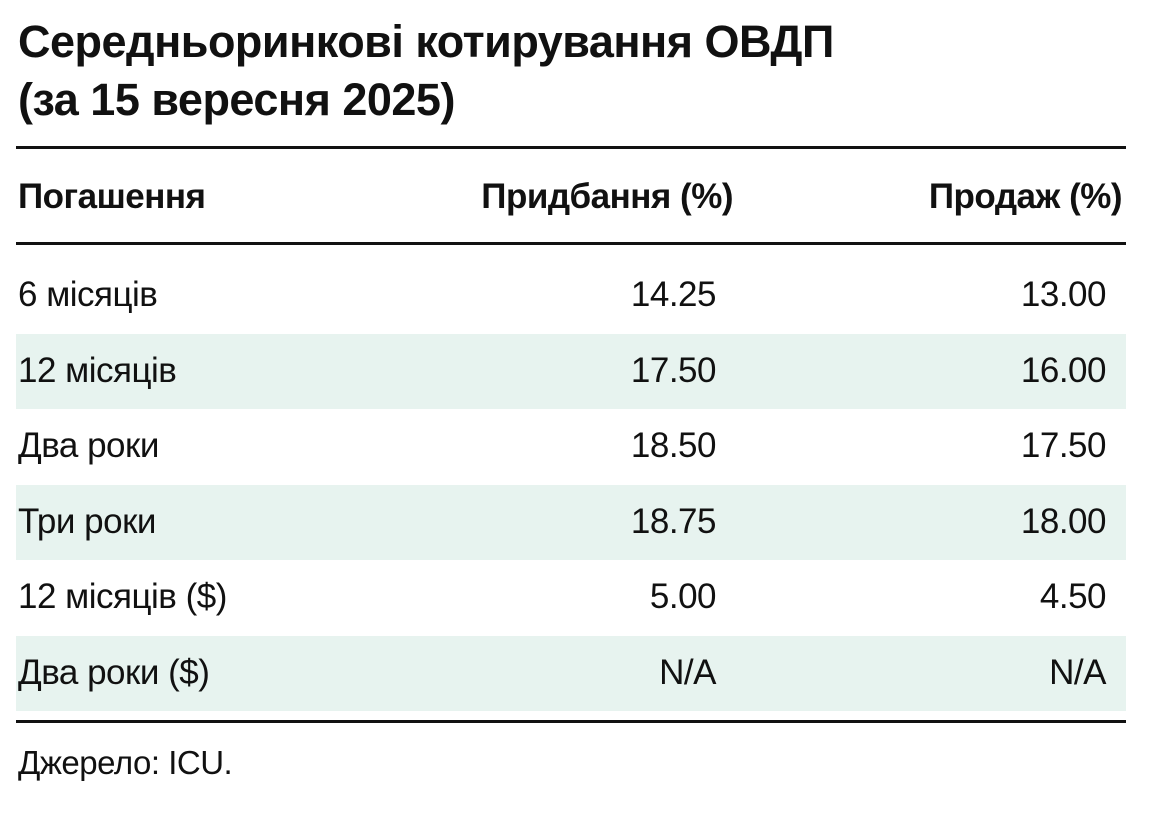 This screenshot has width=1158, height=820. What do you see at coordinates (571, 673) in the screenshot?
I see `table-row: Два роки ($) N/A N/A` at bounding box center [571, 673].